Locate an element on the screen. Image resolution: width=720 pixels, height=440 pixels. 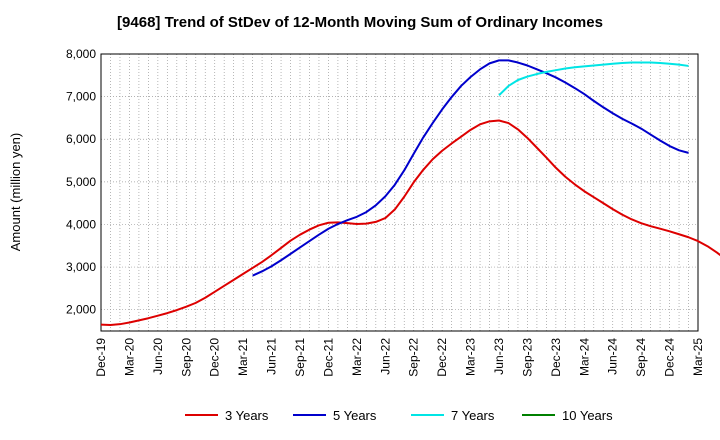
x-tick-label: Mar-24 is located at coordinates (584, 357).